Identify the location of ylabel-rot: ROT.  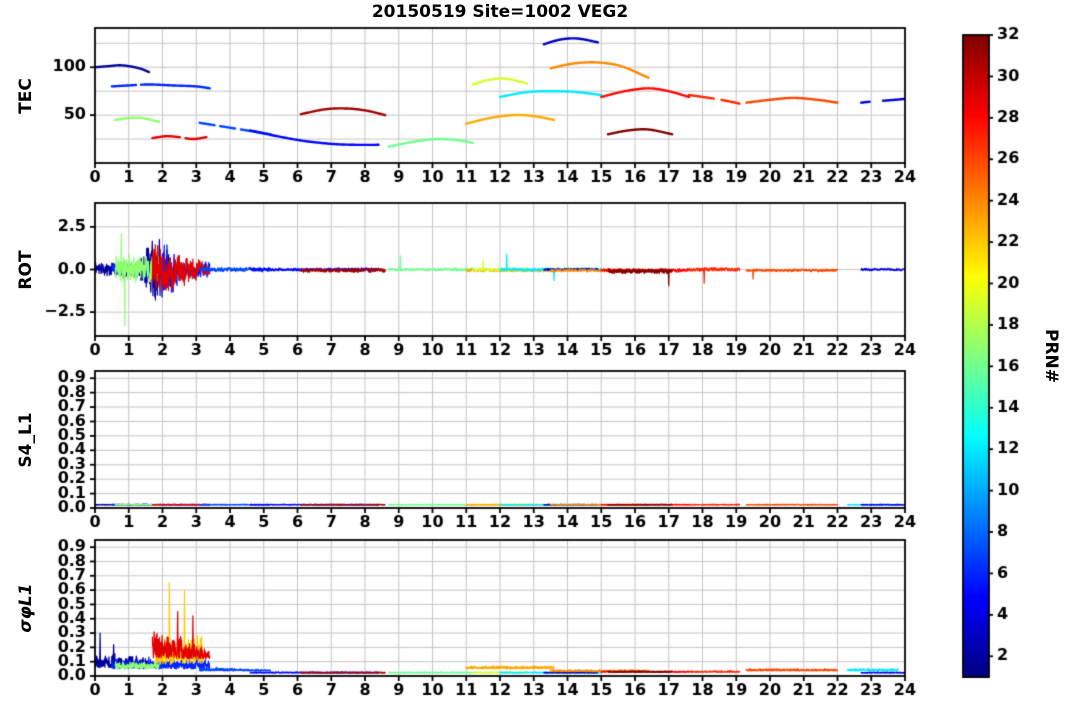
(26, 270).